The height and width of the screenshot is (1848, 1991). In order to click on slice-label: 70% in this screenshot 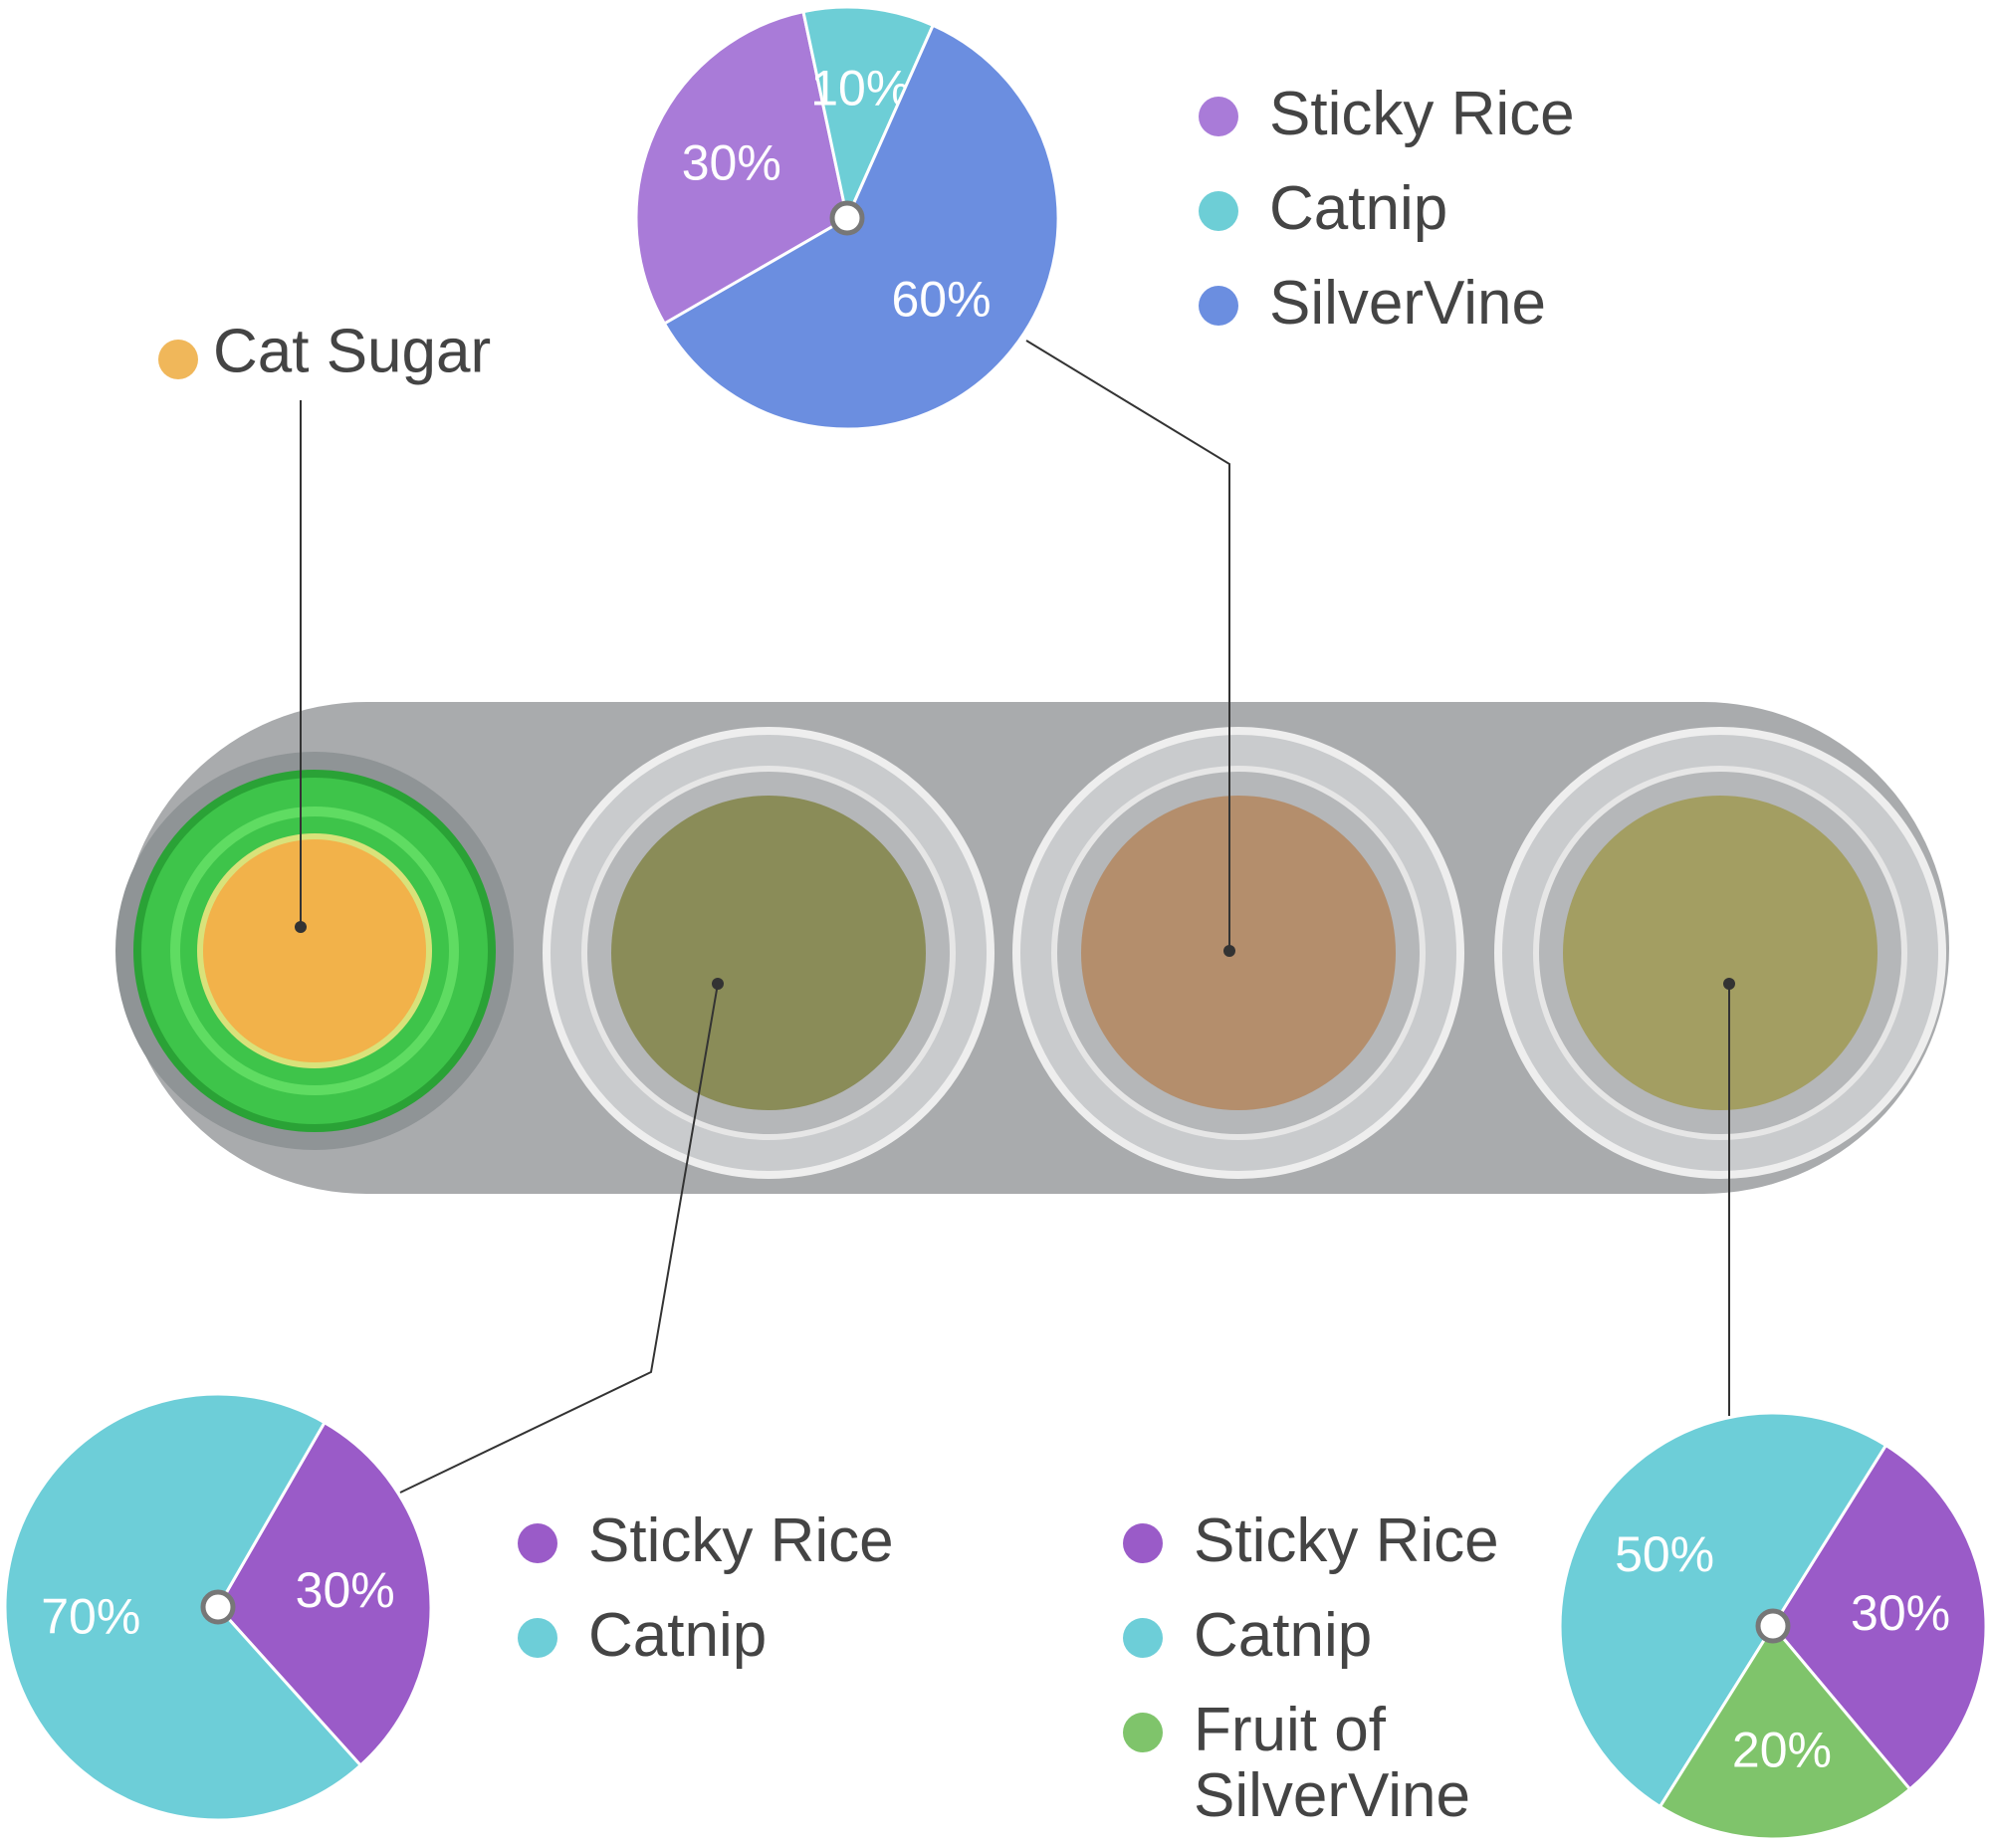, I will do `click(90, 1617)`.